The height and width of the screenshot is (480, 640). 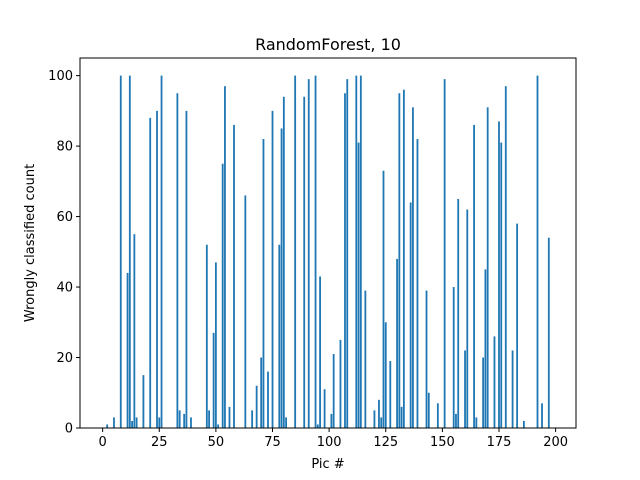 I want to click on chart-title: RandomForest, 10, so click(x=328, y=44).